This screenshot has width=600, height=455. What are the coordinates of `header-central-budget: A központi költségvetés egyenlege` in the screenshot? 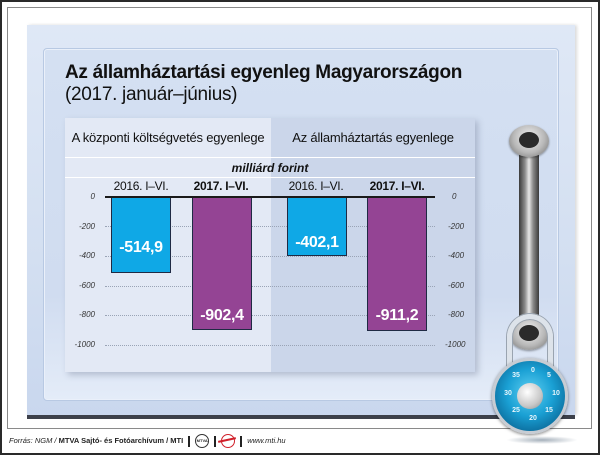 It's located at (168, 137).